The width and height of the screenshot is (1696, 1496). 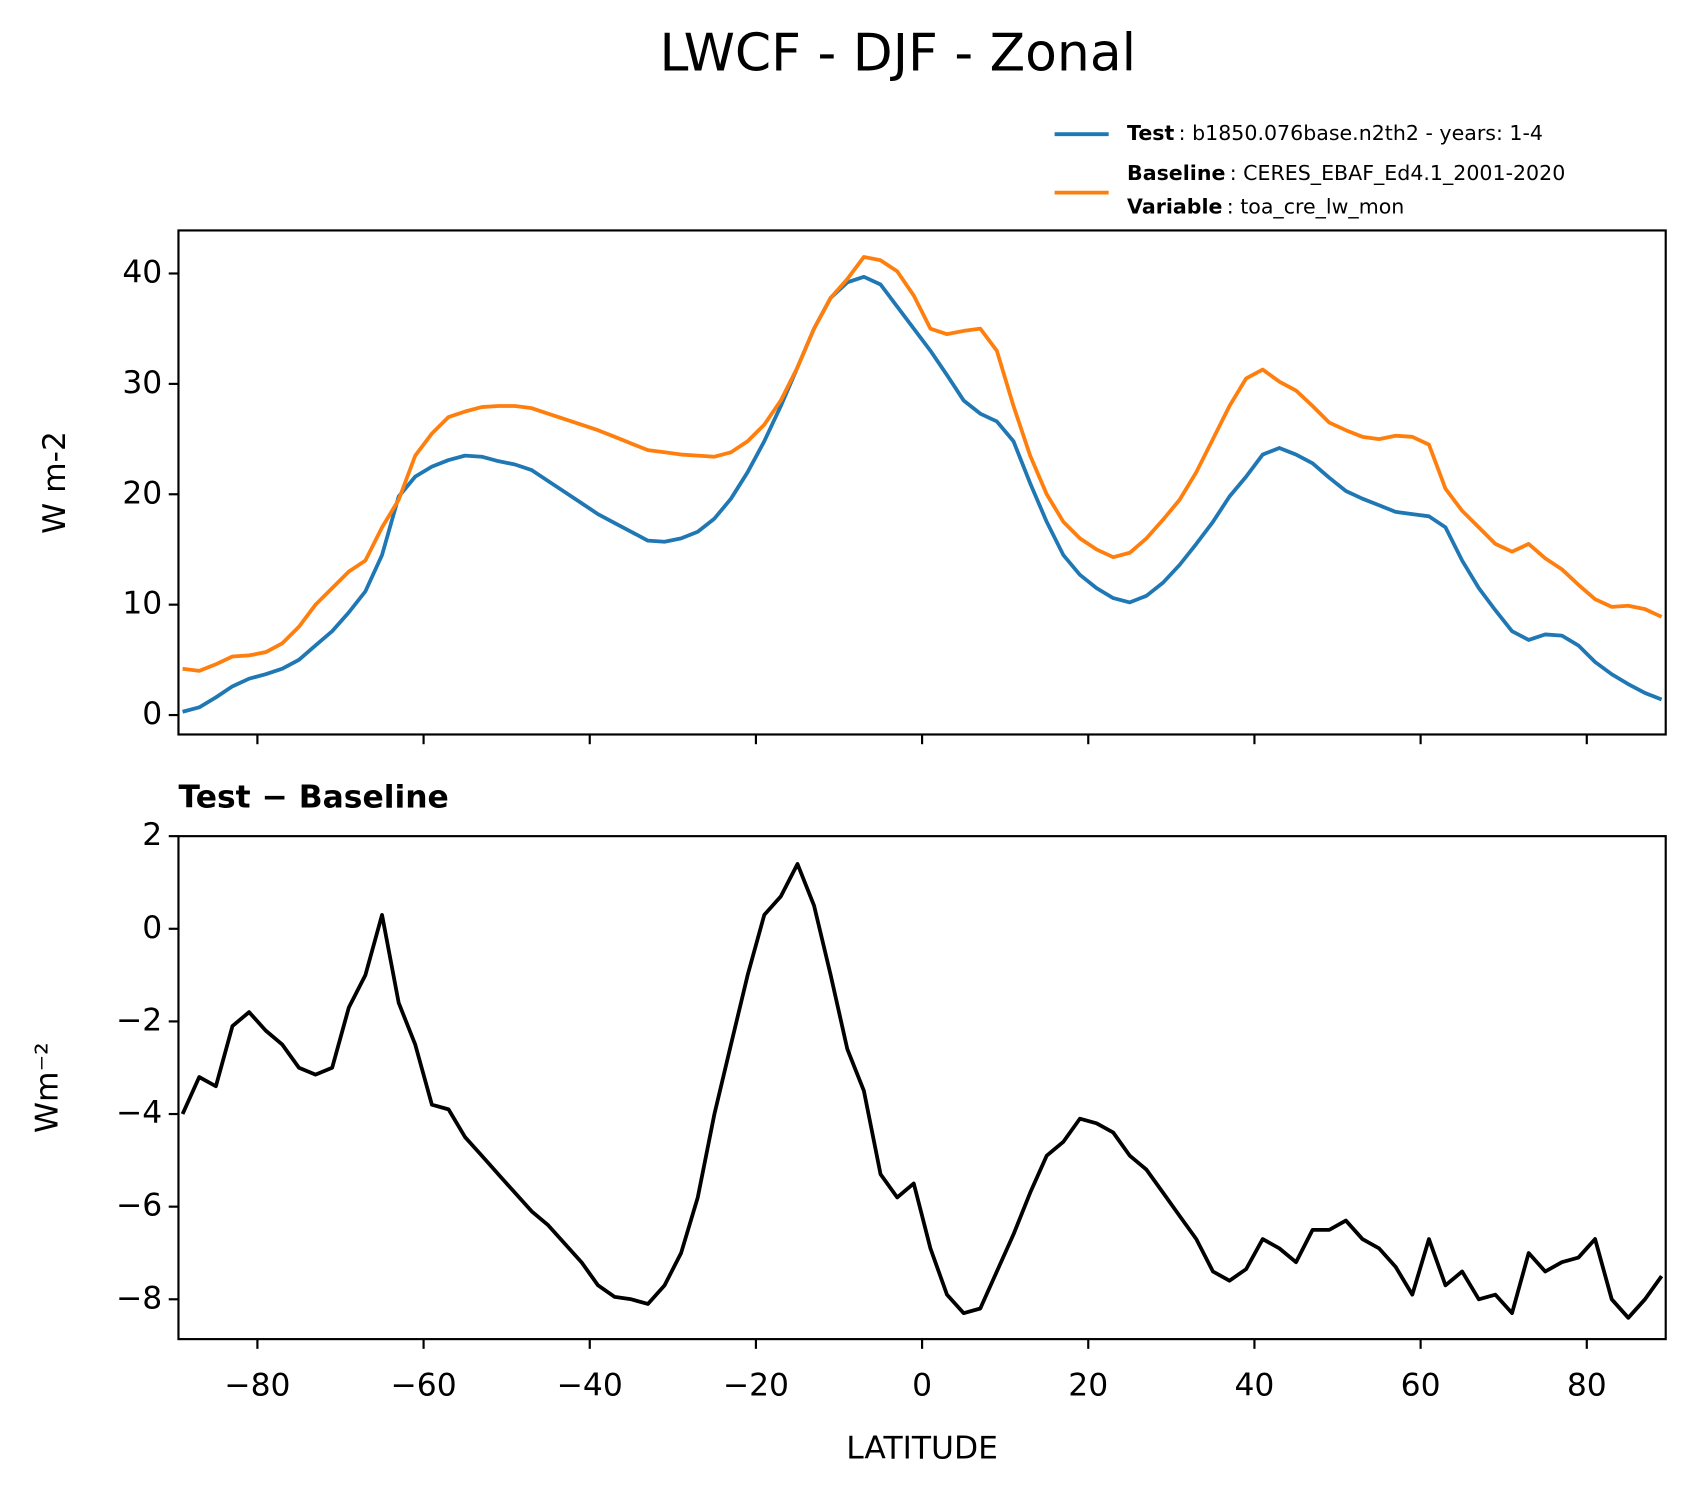 I want to click on y-tick-label: −6, so click(x=139, y=1206).